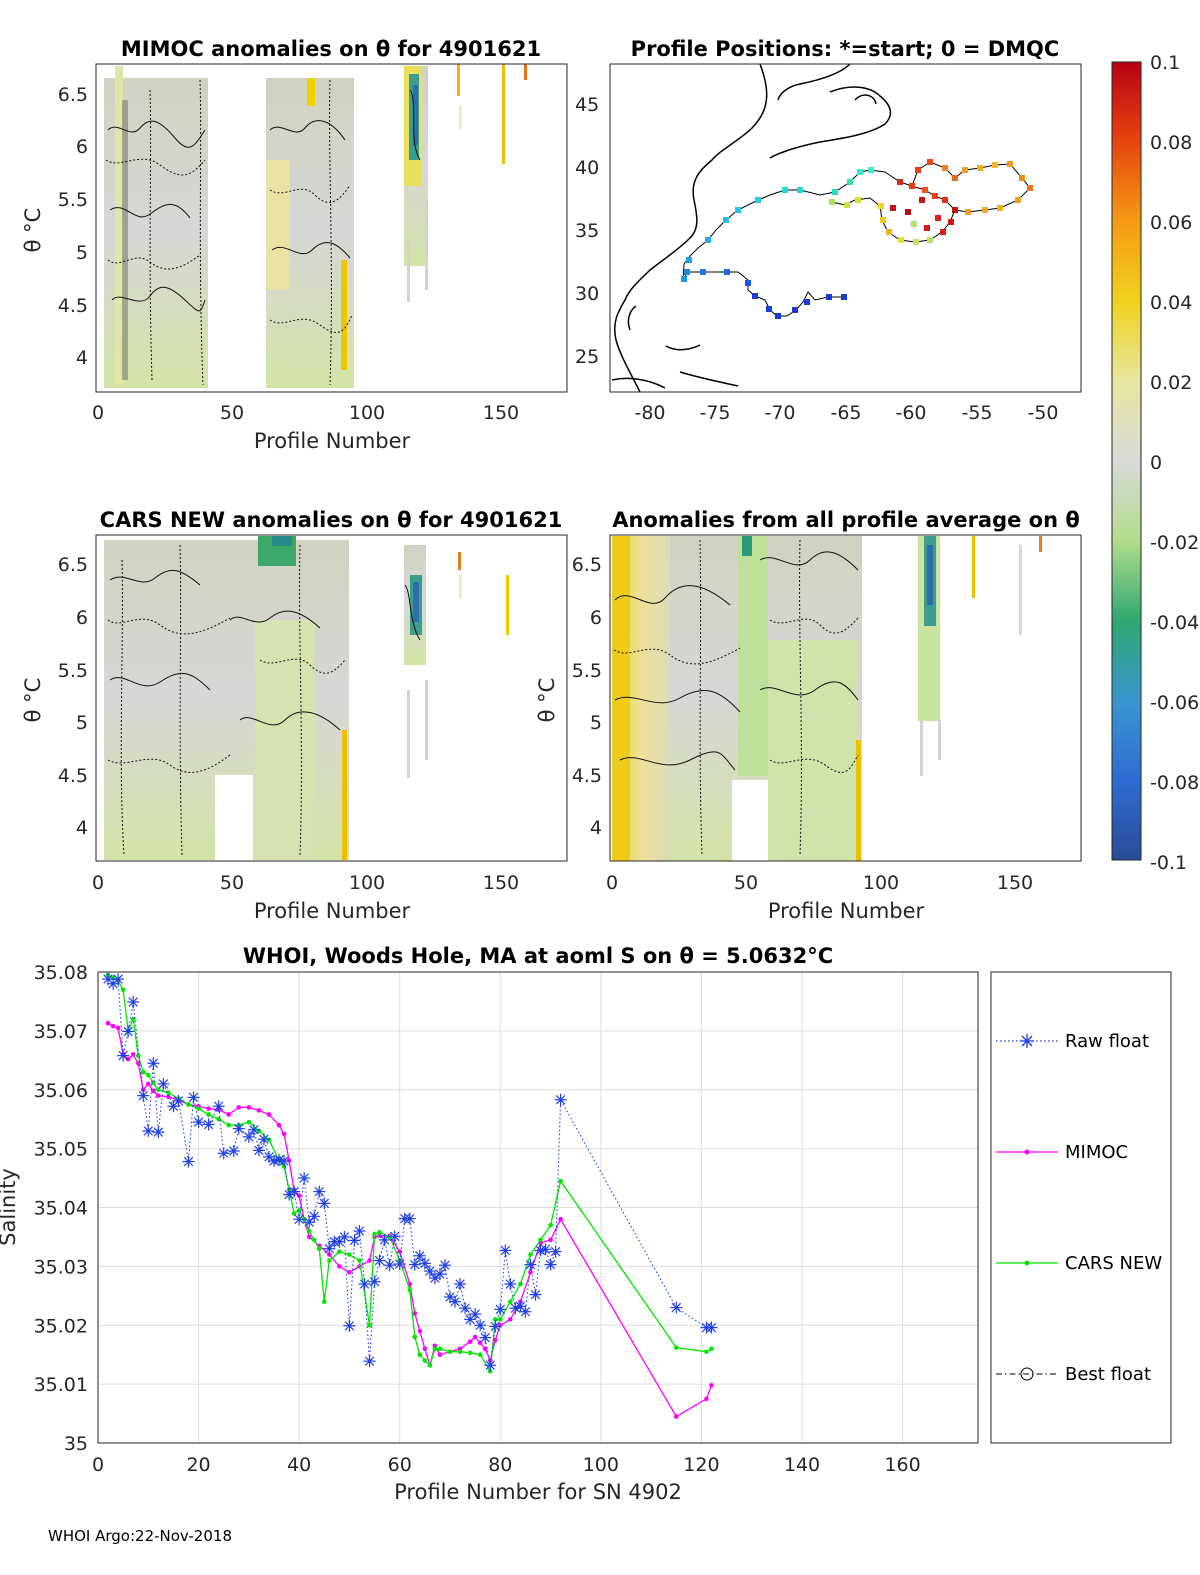 This screenshot has height=1575, width=1200. Describe the element at coordinates (1174, 623) in the screenshot. I see `svg-text: -0.04` at that location.